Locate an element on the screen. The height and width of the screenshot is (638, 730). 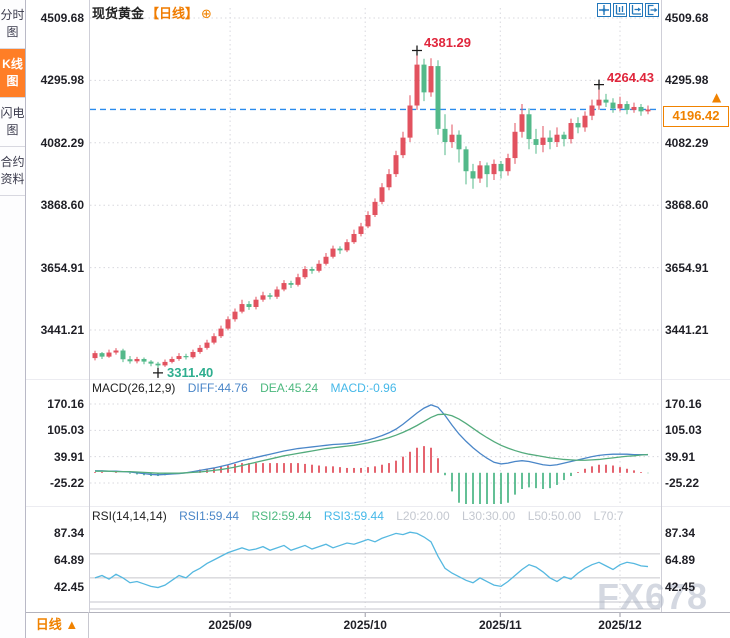
go-latest-icon is located at coordinates (652, 10).